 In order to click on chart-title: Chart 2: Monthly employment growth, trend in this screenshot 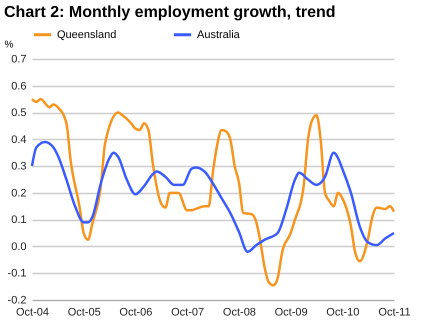, I will do `click(170, 12)`.